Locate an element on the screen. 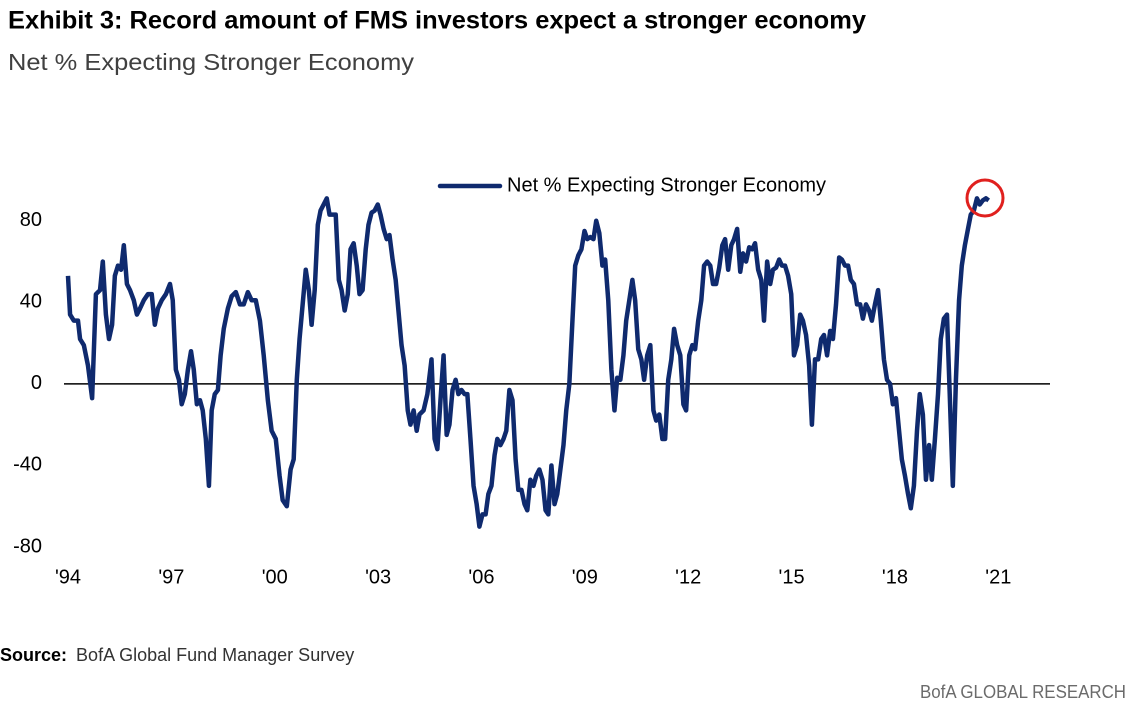  x-tick-label: '21 is located at coordinates (998, 577).